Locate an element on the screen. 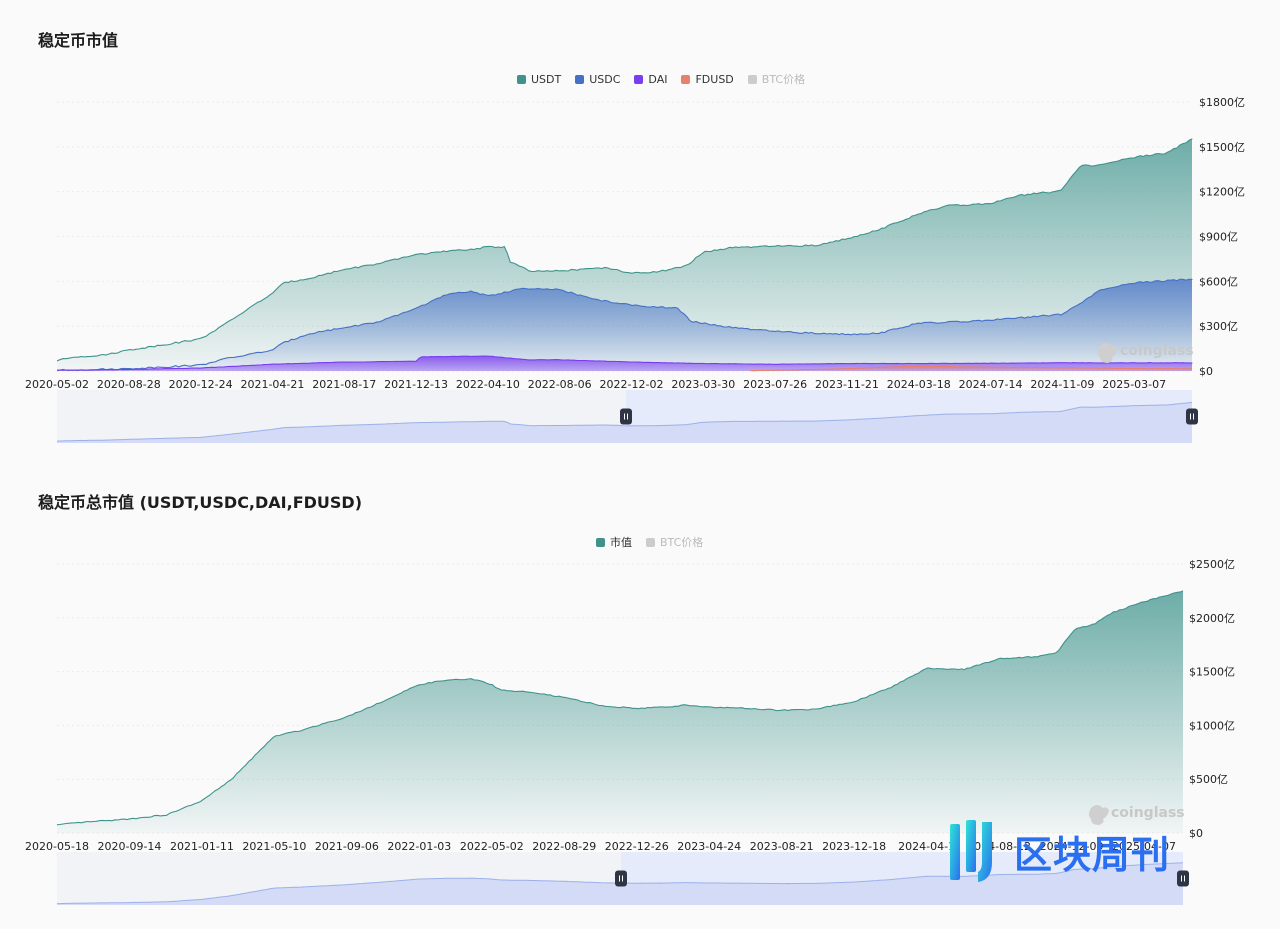  y-tick-label: $1200亿 is located at coordinates (1222, 192).